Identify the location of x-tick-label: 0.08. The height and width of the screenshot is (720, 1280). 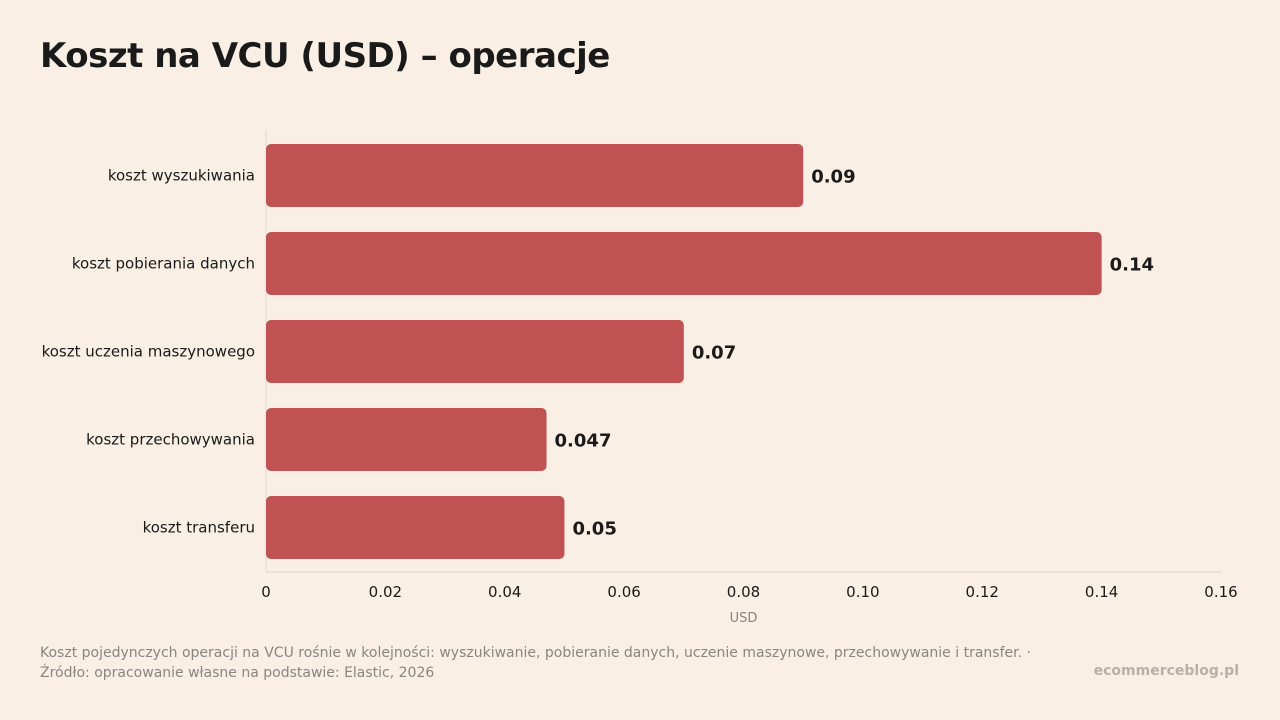
(743, 592).